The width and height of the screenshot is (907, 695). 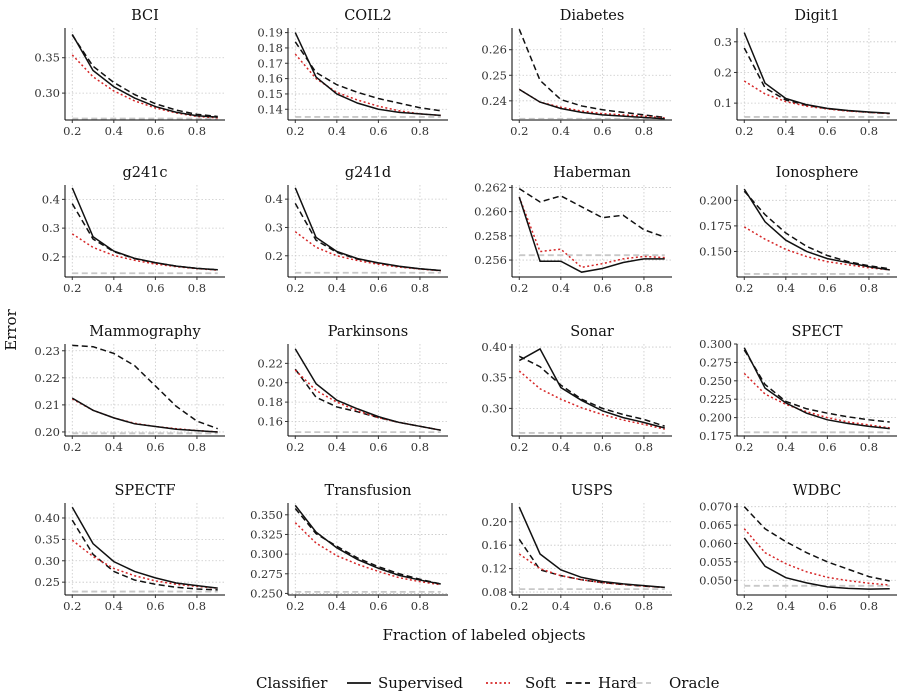 I want to click on panel-title: USPS, so click(x=592, y=491).